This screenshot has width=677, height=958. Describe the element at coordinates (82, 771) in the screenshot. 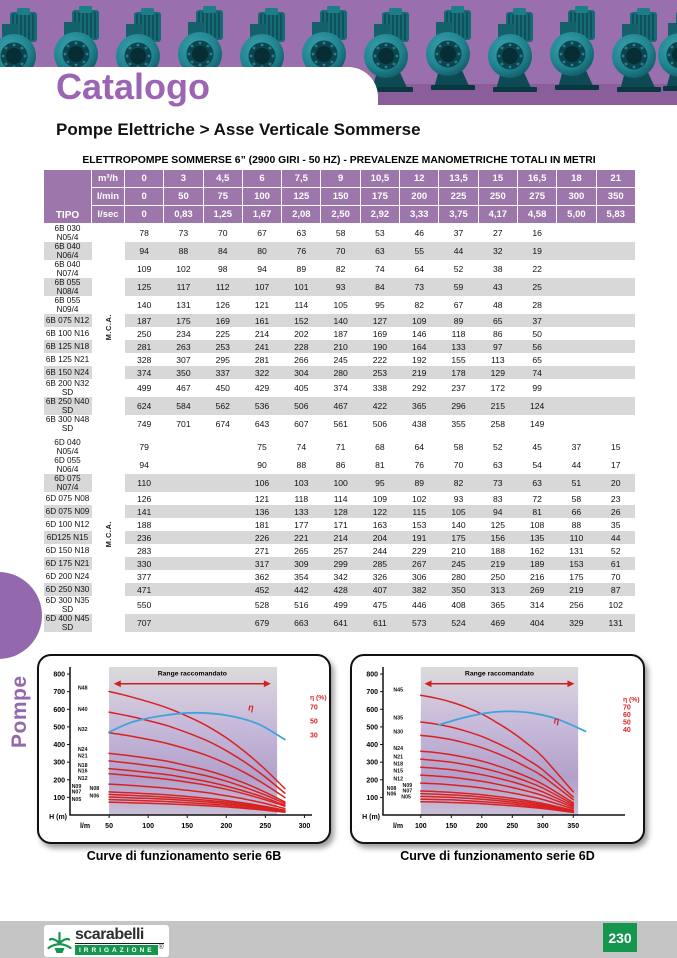

I see `svg-text: N16` at that location.